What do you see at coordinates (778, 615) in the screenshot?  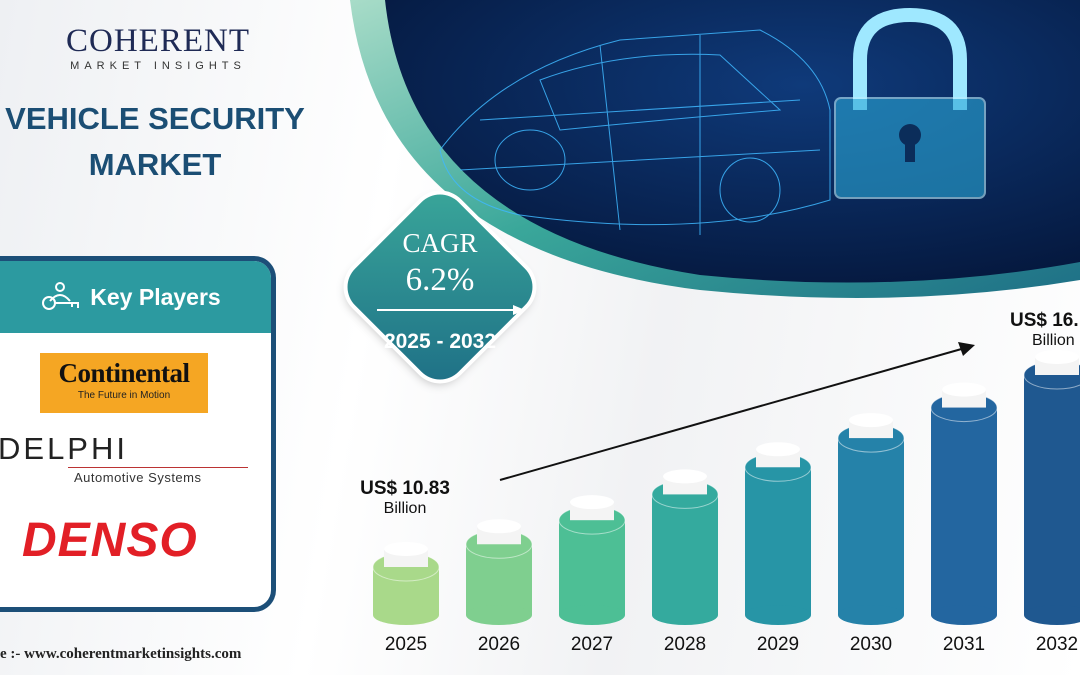 I see `bar-base-2029` at bounding box center [778, 615].